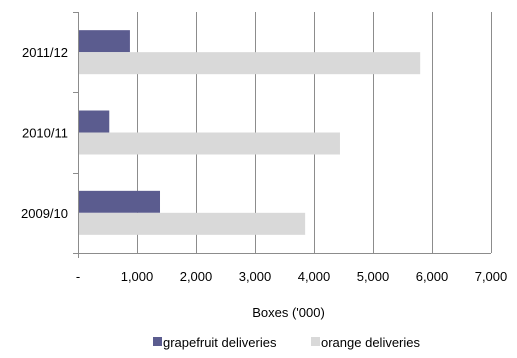  Describe the element at coordinates (137, 276) in the screenshot. I see `x-tick-label: 1,000` at that location.